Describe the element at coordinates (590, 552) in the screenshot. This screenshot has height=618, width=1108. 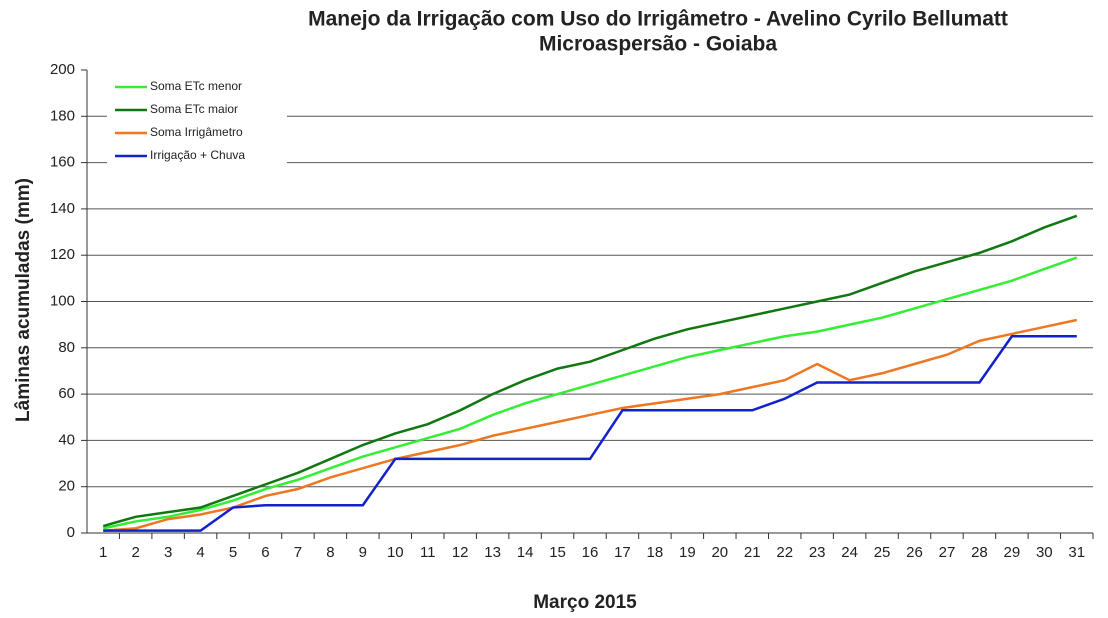
I see `x-tick-label: 16` at that location.